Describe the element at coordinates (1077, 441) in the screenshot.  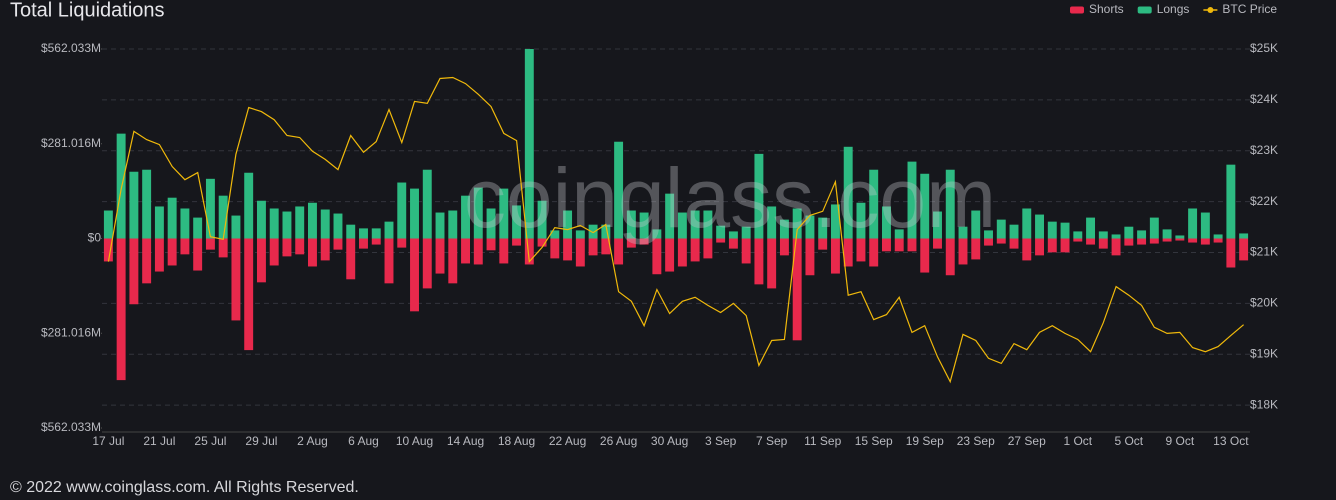
I see `x-tick-label: 1 Oct` at that location.